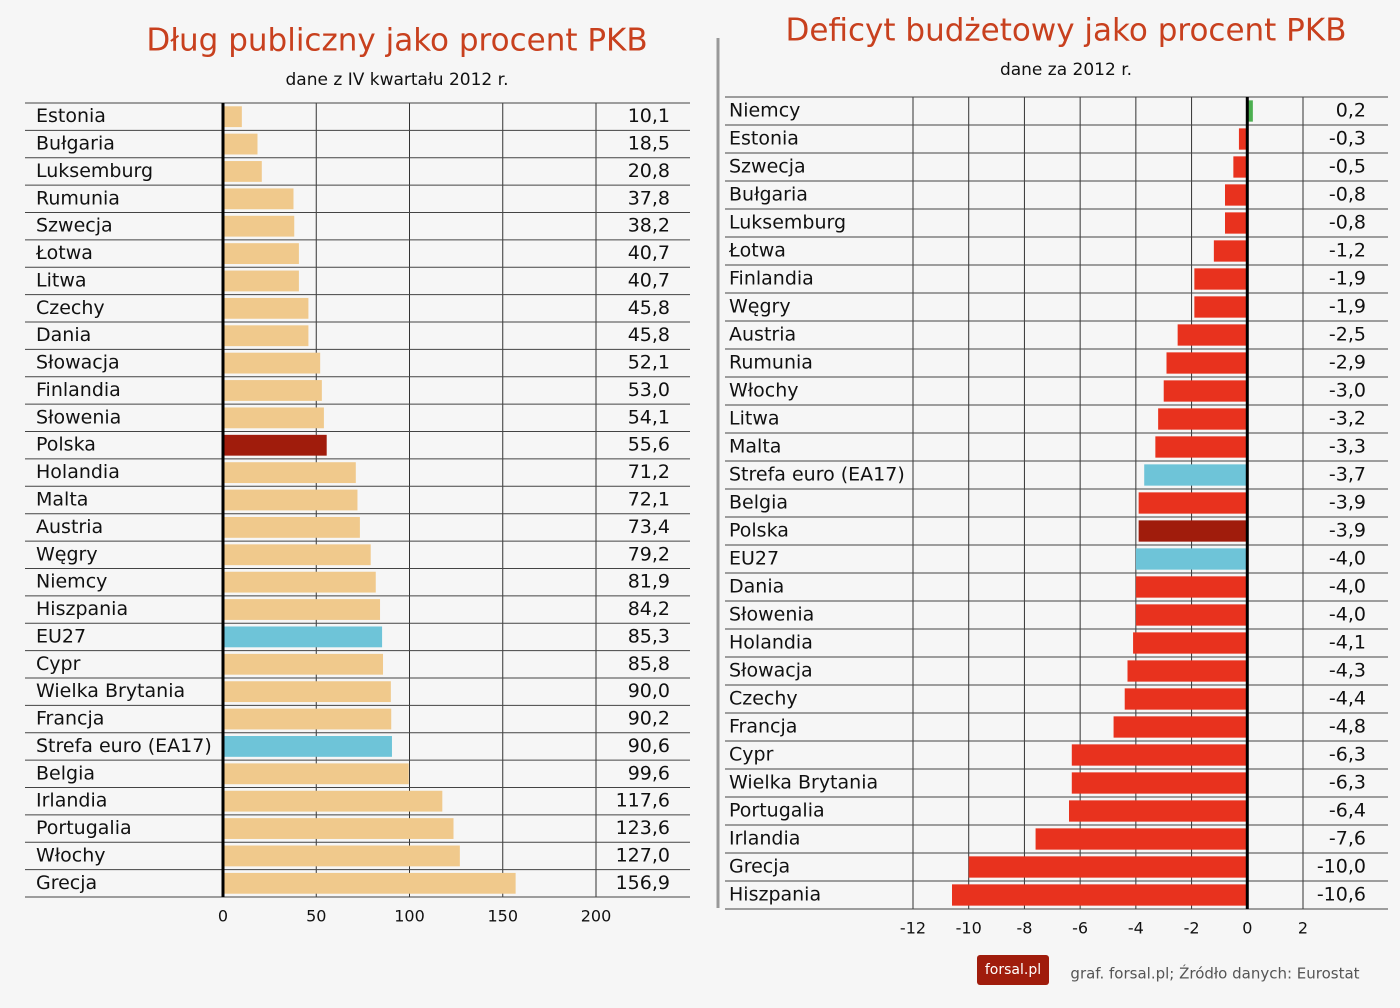 The image size is (1400, 1008). What do you see at coordinates (1347, 363) in the screenshot?
I see `value-label: -2,9` at bounding box center [1347, 363].